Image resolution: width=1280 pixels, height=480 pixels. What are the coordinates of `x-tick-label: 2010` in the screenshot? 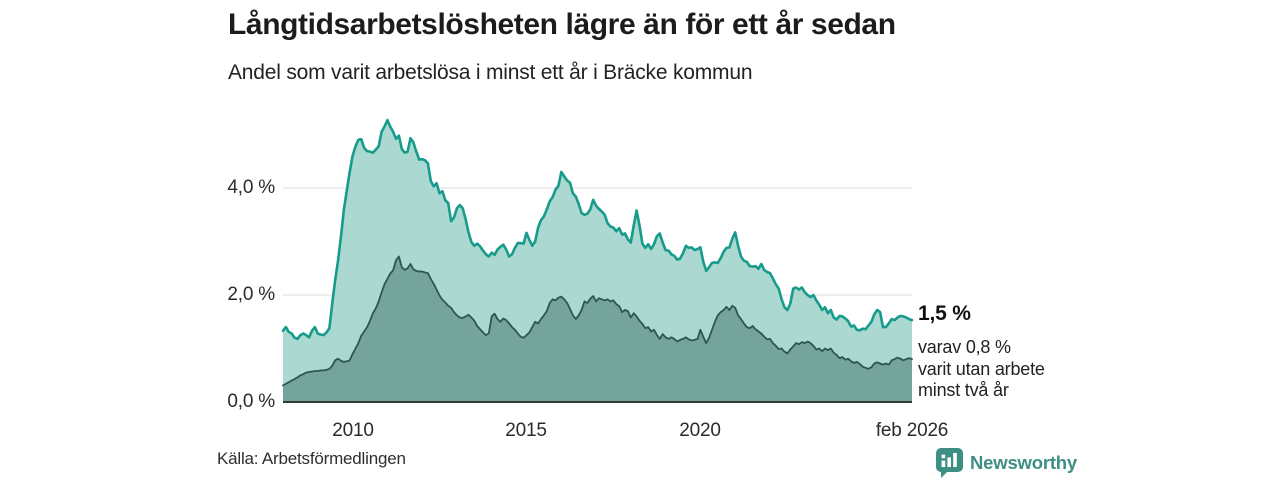 It's located at (353, 430).